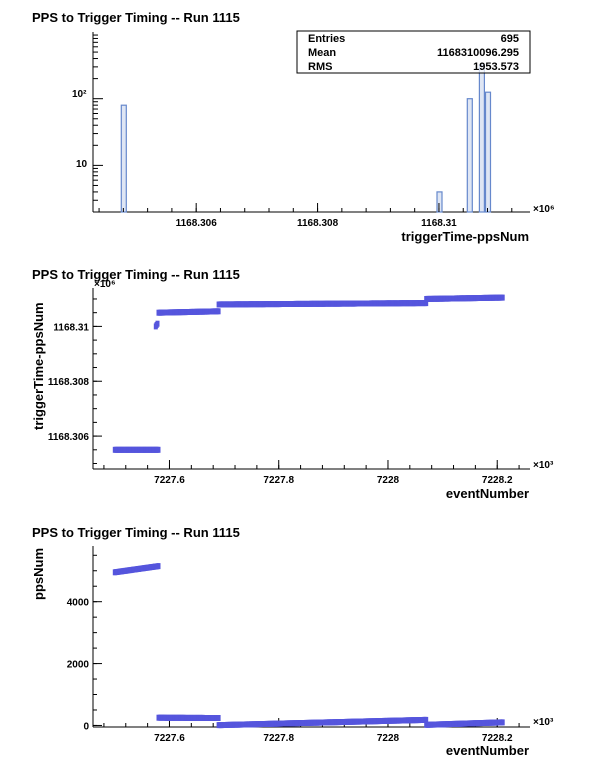  I want to click on x-ticks-1: 1168.306 1168.308 1168.31, so click(305, 216).